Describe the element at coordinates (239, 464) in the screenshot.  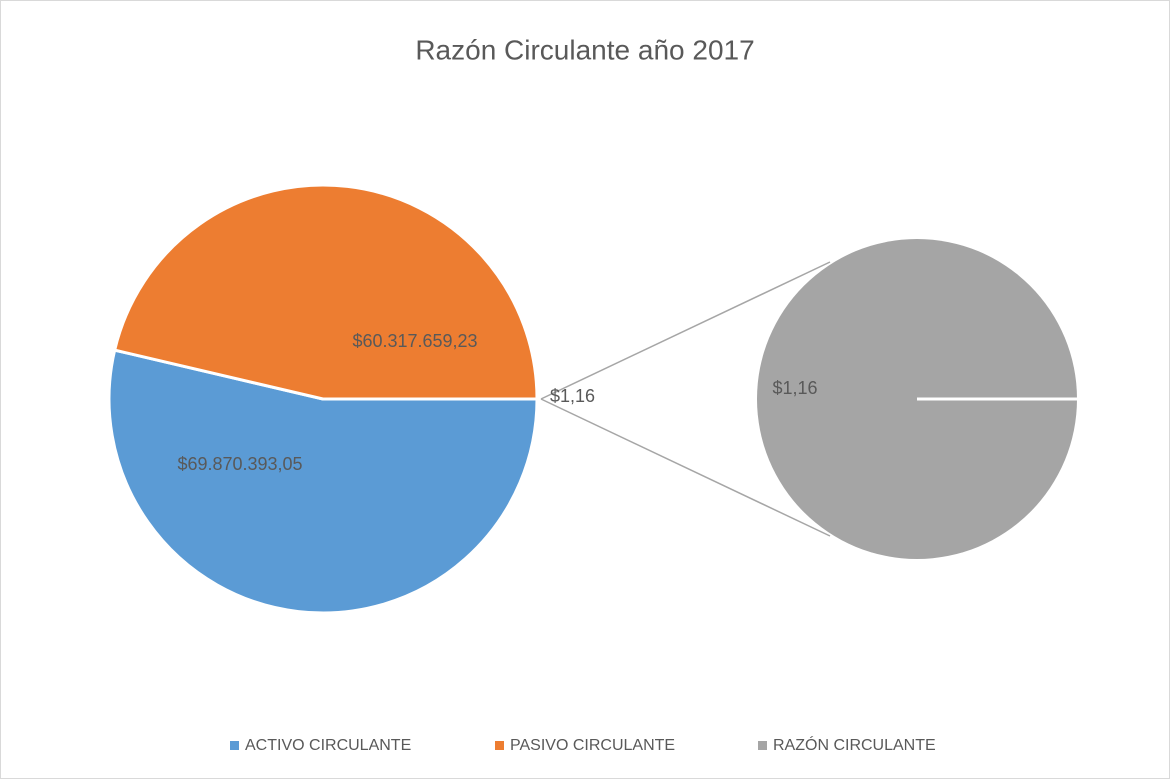
I see `data-label: $69.870.393,05` at that location.